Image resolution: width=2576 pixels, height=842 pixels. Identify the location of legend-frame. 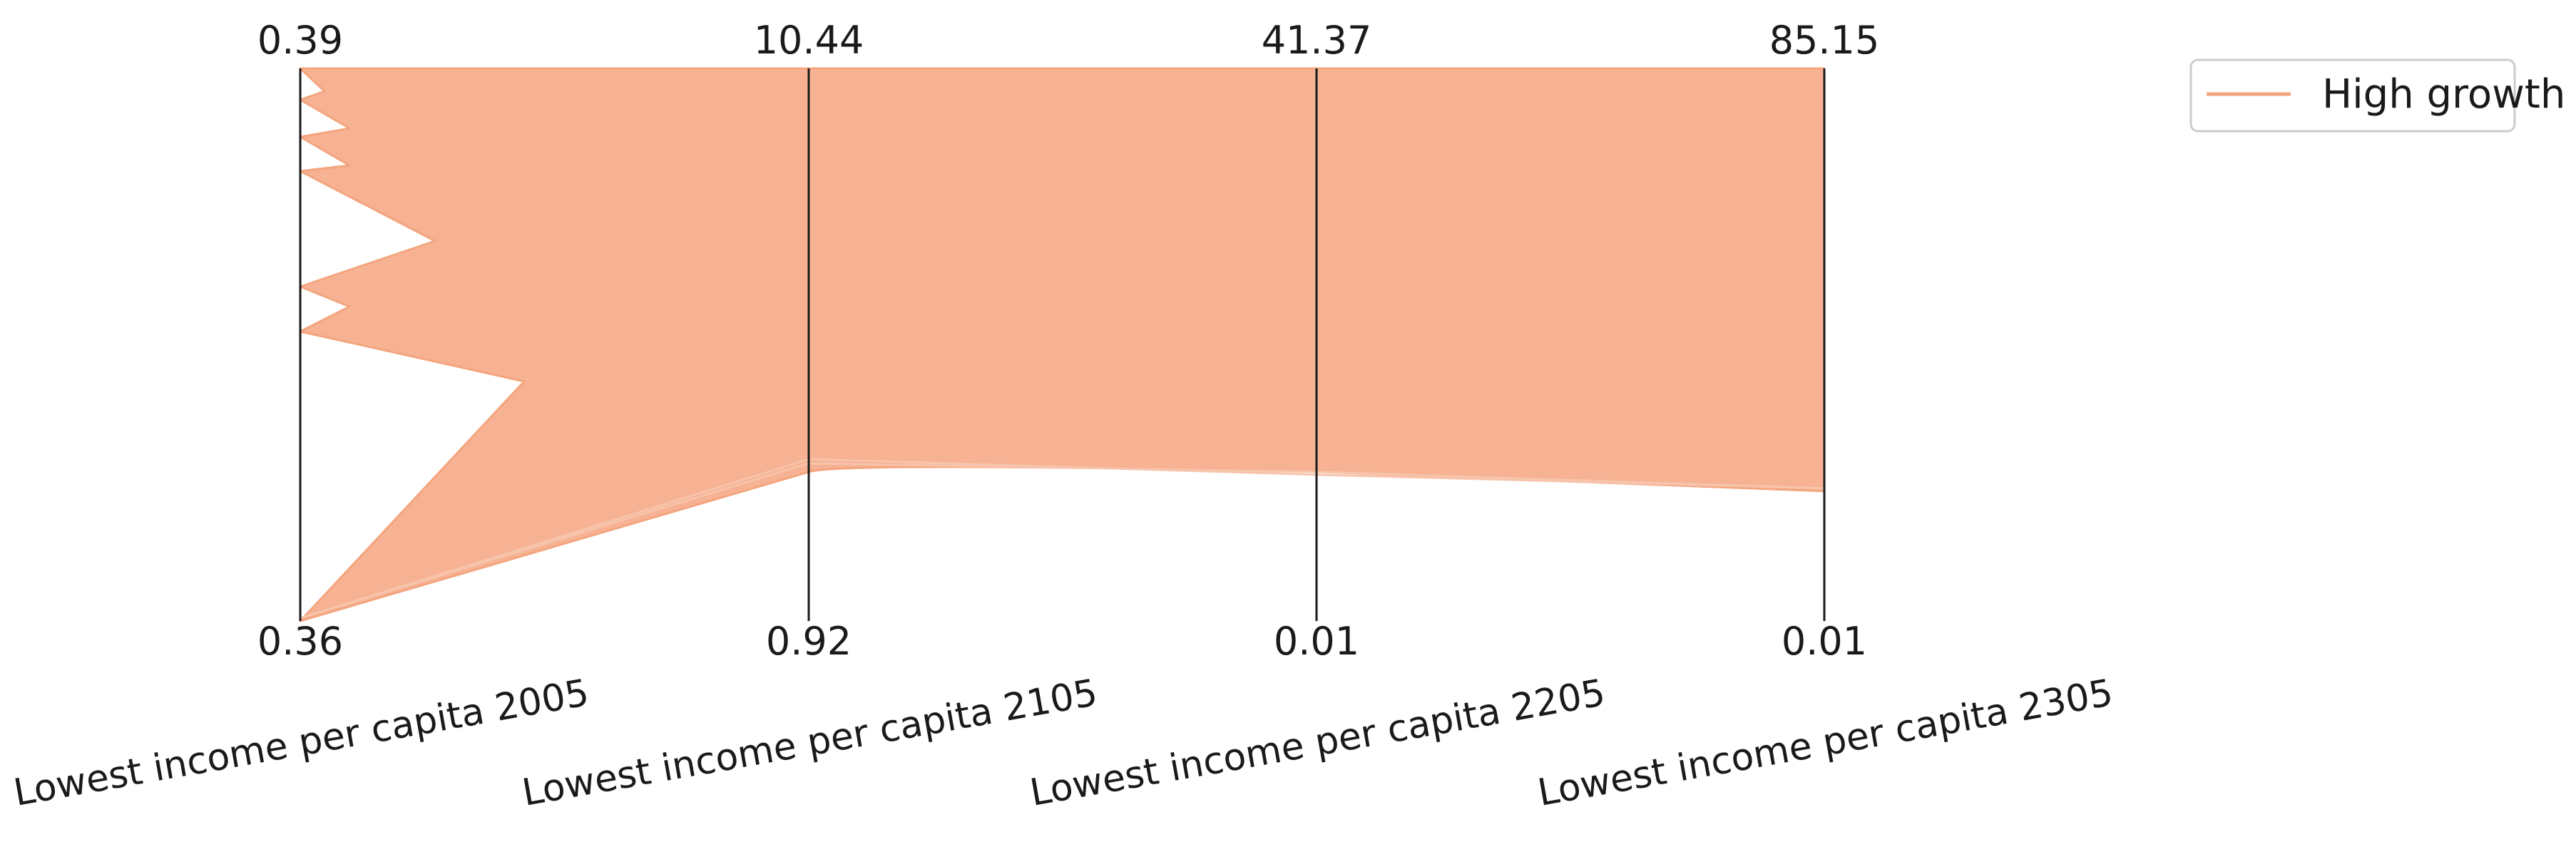
(2352, 95).